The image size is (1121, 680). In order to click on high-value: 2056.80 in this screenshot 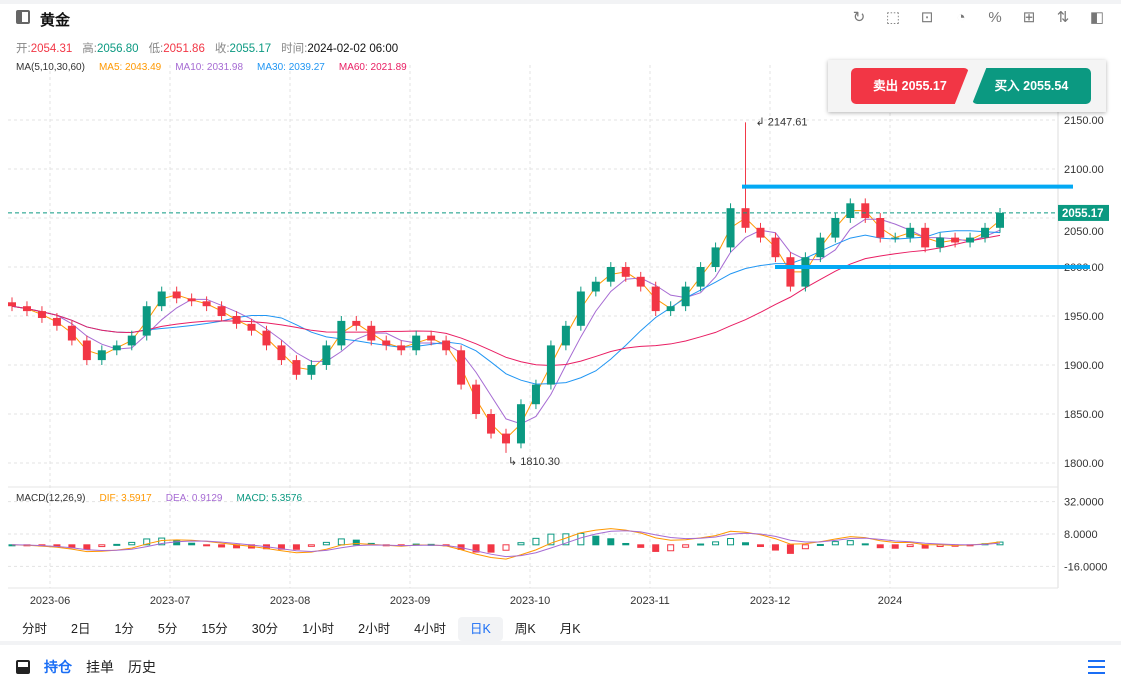, I will do `click(117, 49)`.